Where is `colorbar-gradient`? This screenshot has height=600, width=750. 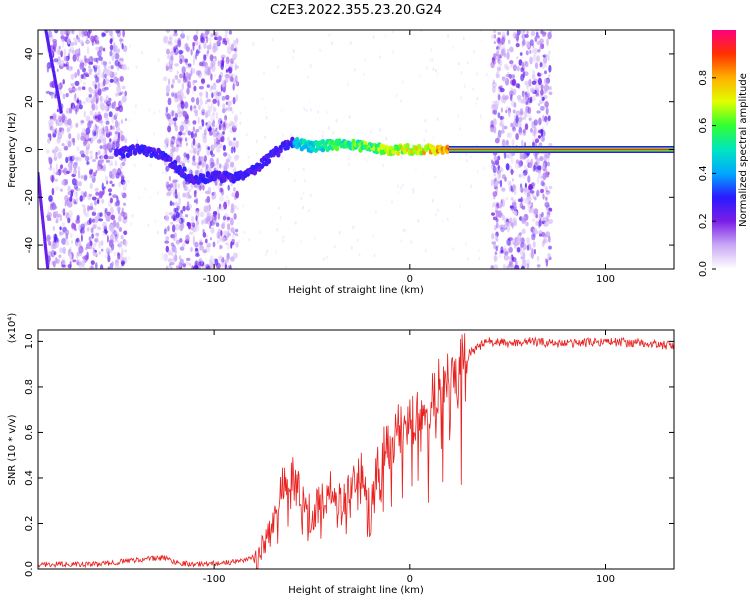
colorbar-gradient is located at coordinates (724, 149).